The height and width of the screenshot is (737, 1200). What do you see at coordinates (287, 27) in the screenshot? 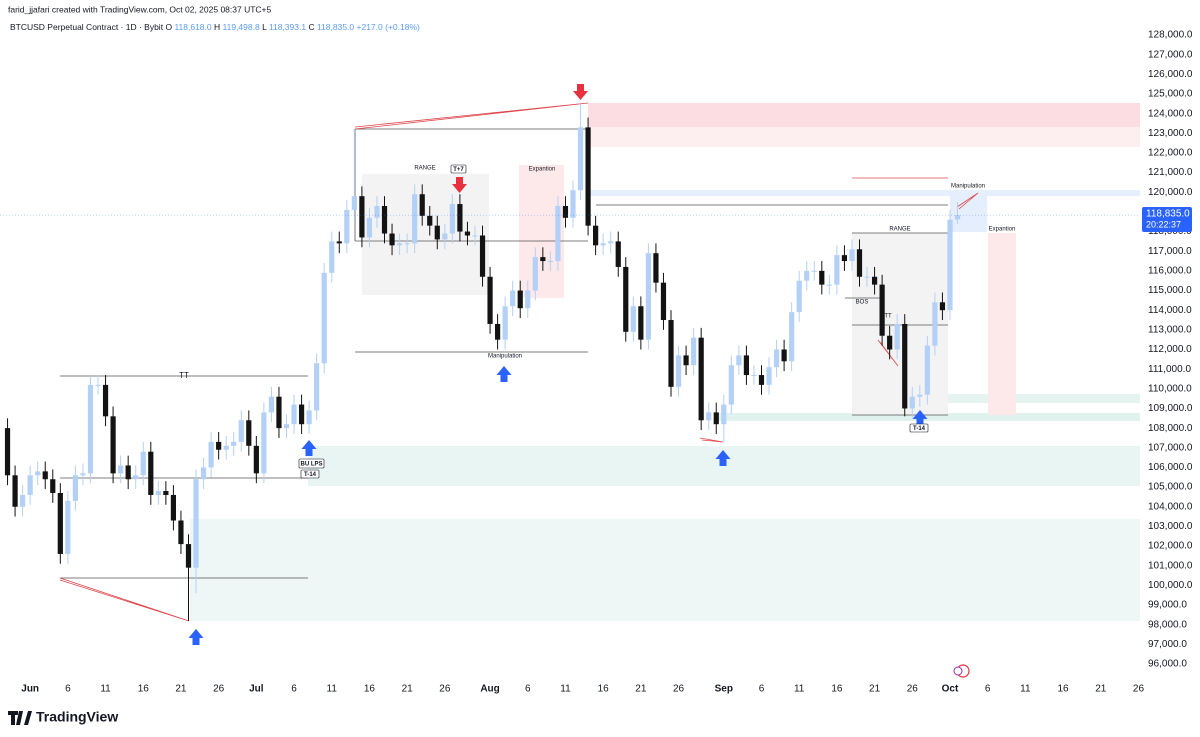
I see `ohlc-value: 118,393.1` at bounding box center [287, 27].